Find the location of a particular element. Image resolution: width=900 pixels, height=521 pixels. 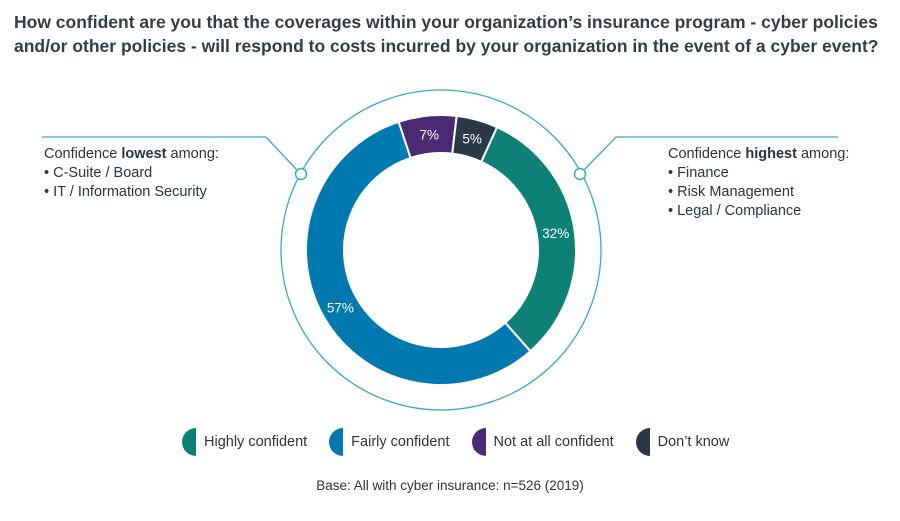

slice-label-don-t-know: 5% is located at coordinates (472, 138).